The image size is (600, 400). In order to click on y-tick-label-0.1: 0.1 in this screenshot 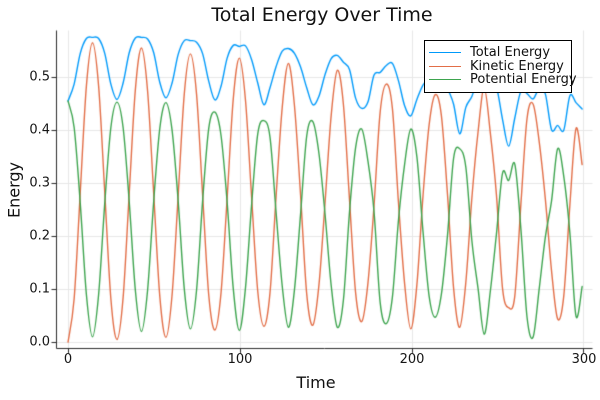, I will do `click(39, 289)`.